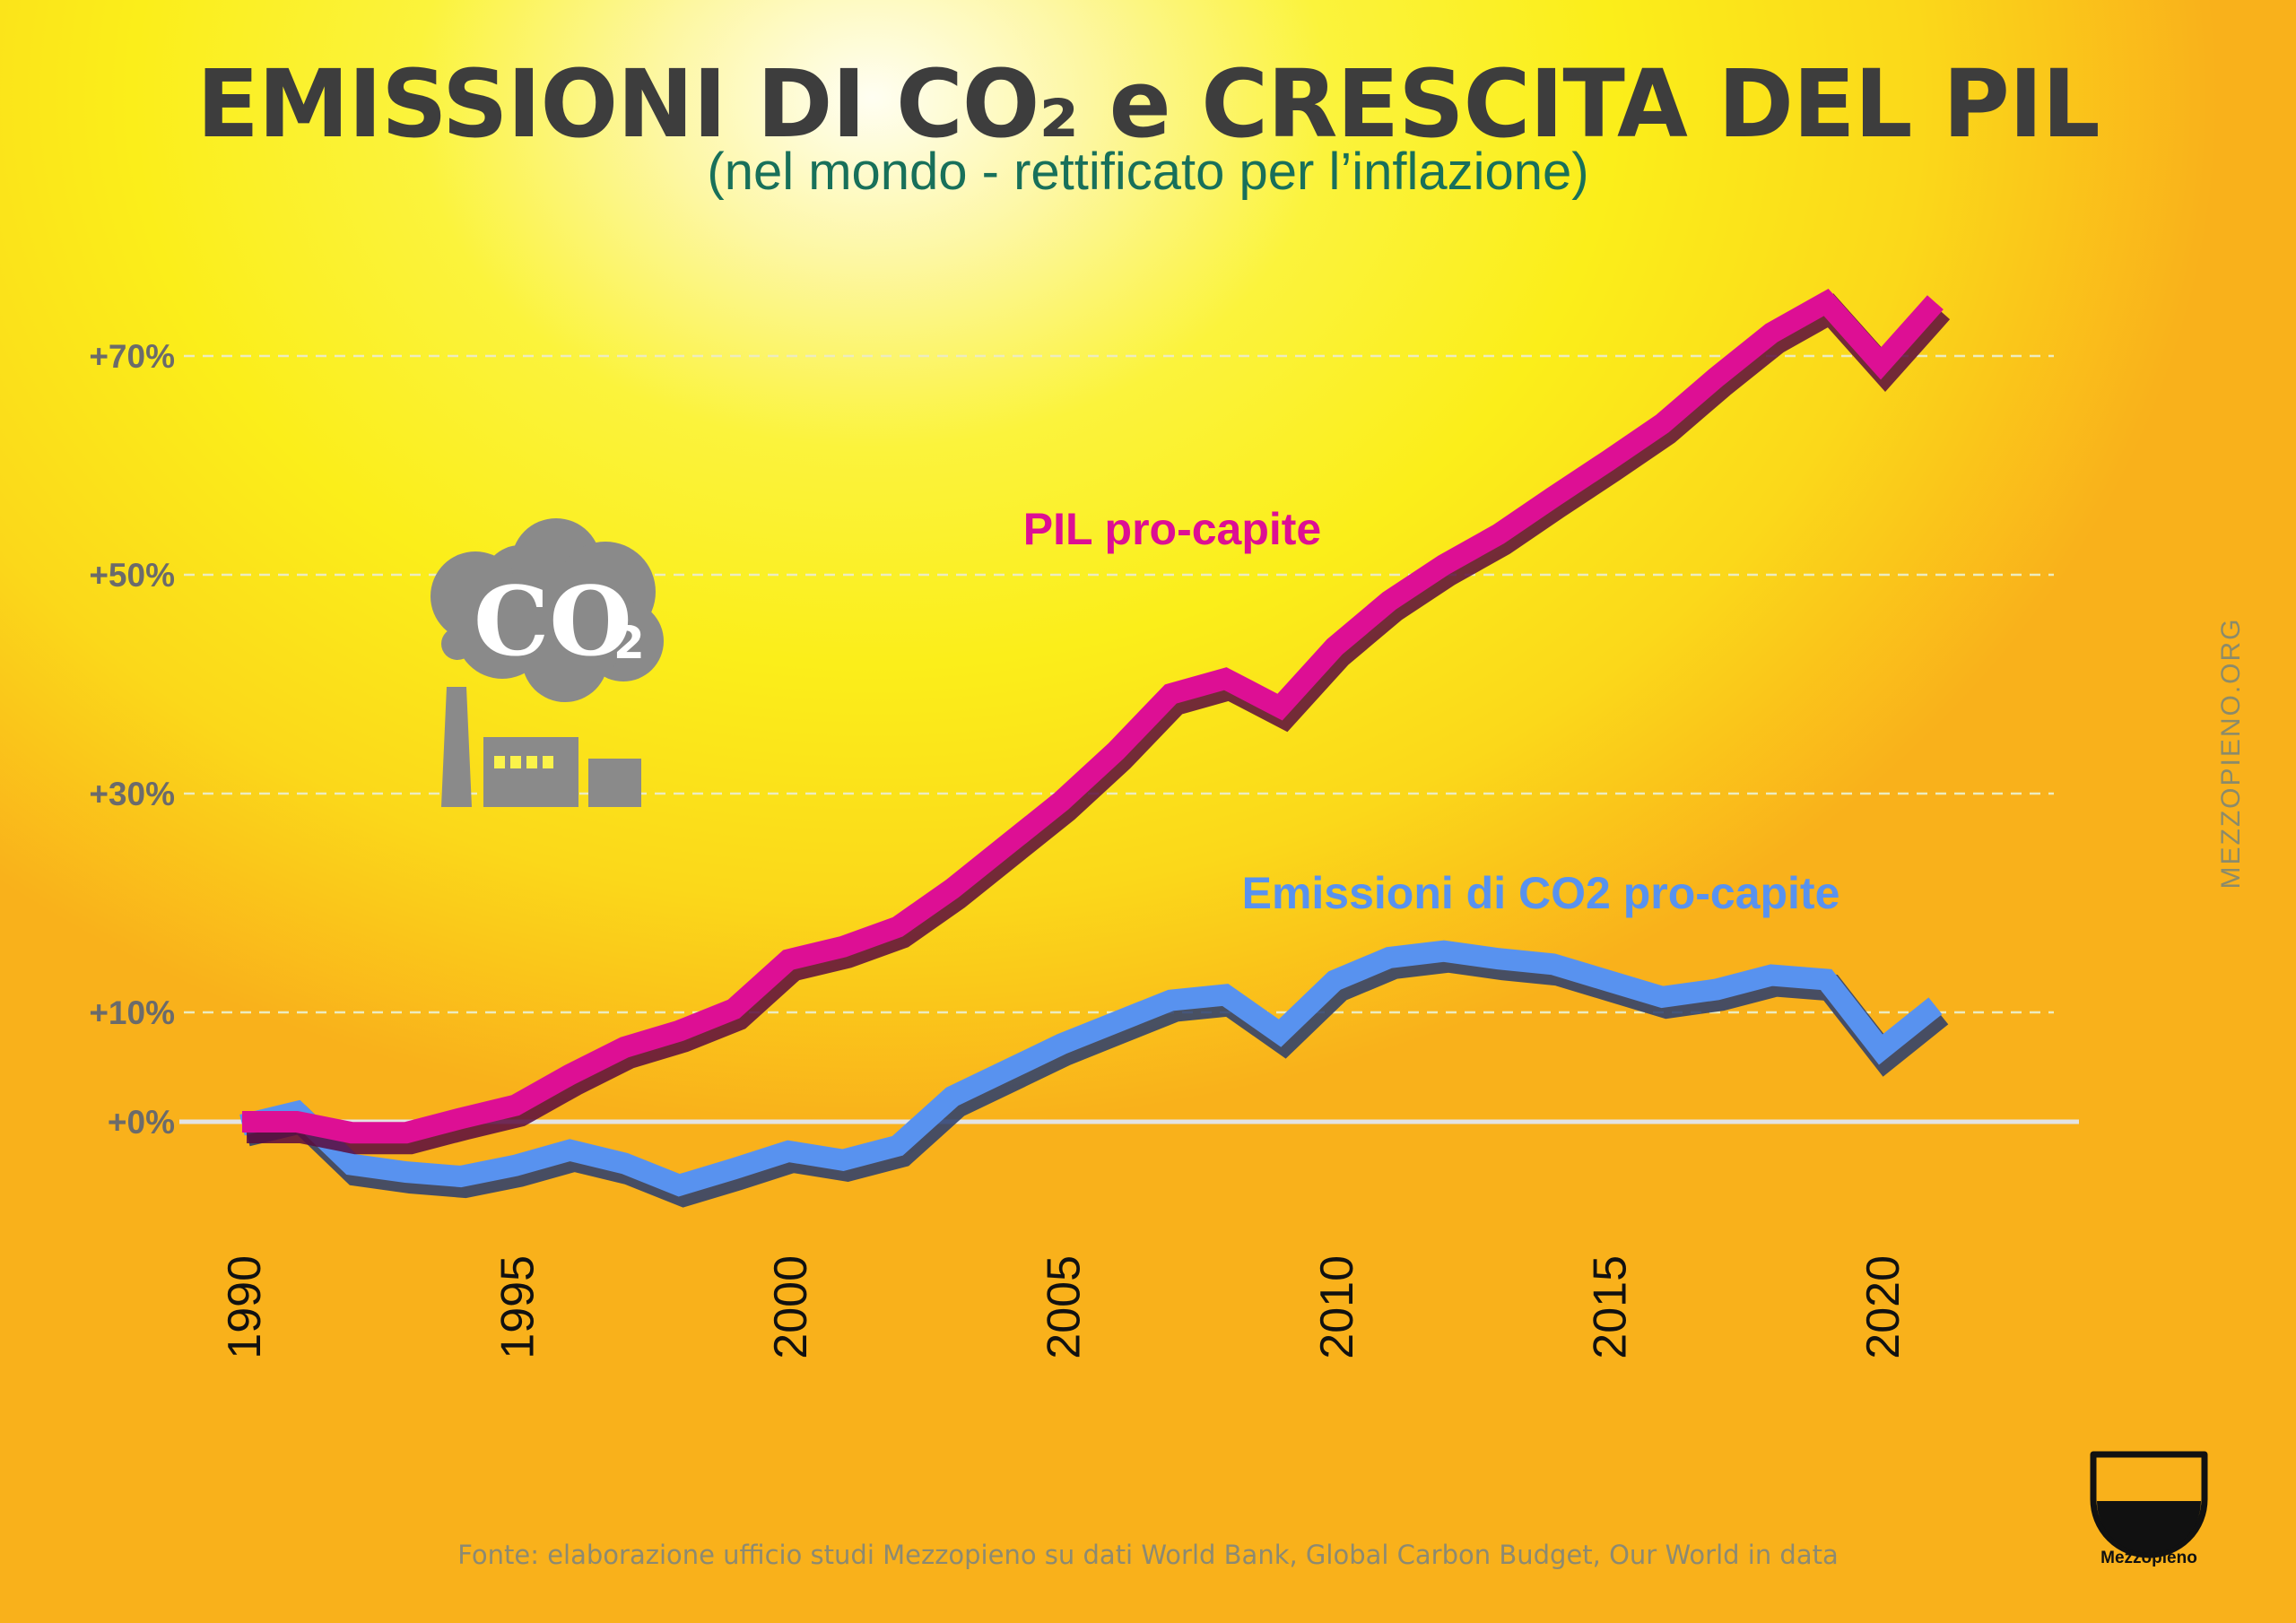  Describe the element at coordinates (553, 621) in the screenshot. I see `svg-text: CO` at that location.